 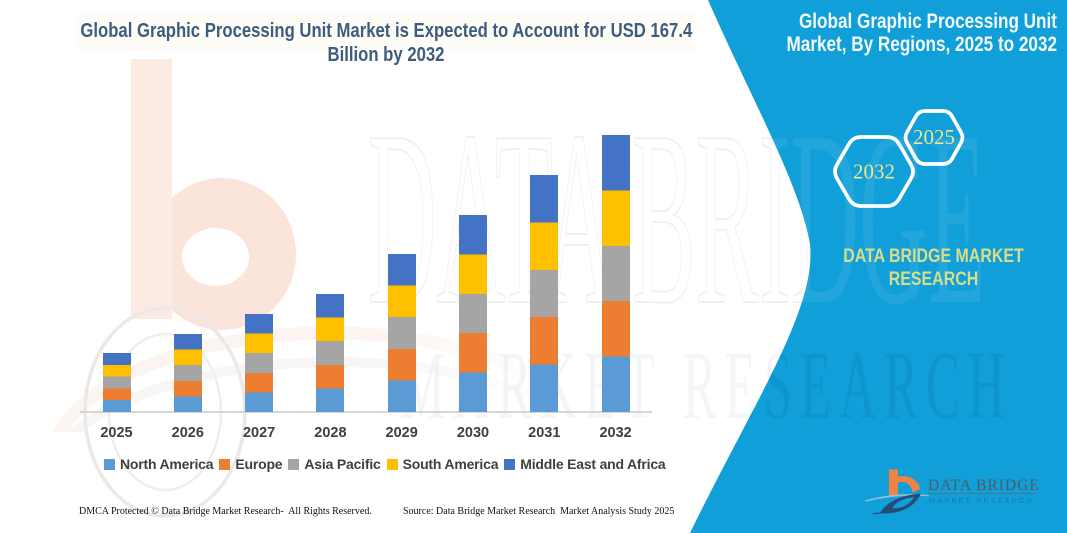 What do you see at coordinates (874, 172) in the screenshot?
I see `svg-text: 2032` at bounding box center [874, 172].